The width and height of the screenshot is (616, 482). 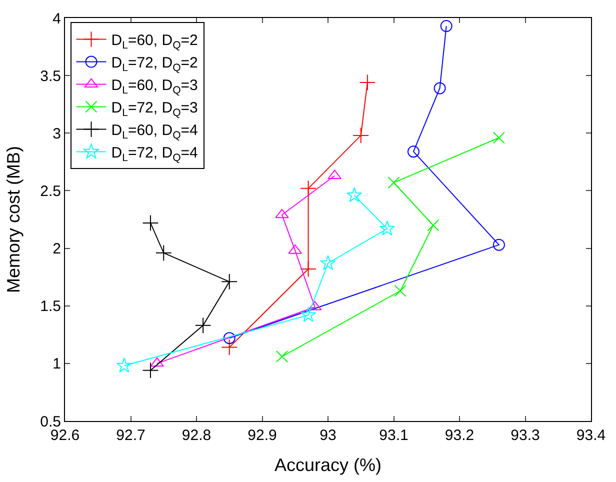 What do you see at coordinates (50, 307) in the screenshot?
I see `y-tick-label: 1.5` at bounding box center [50, 307].